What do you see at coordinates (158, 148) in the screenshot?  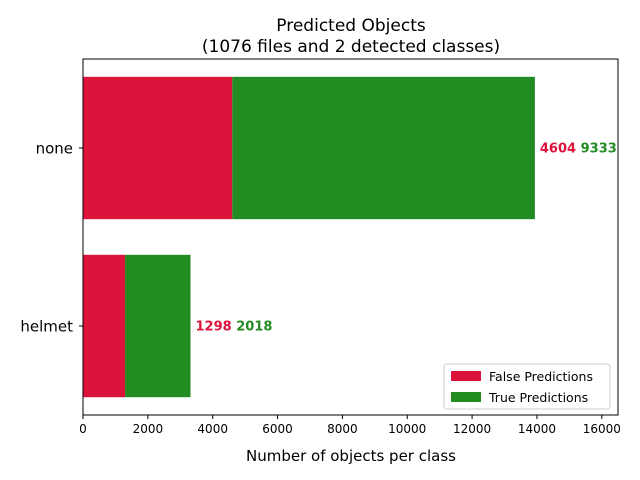 I see `bar-none-false` at bounding box center [158, 148].